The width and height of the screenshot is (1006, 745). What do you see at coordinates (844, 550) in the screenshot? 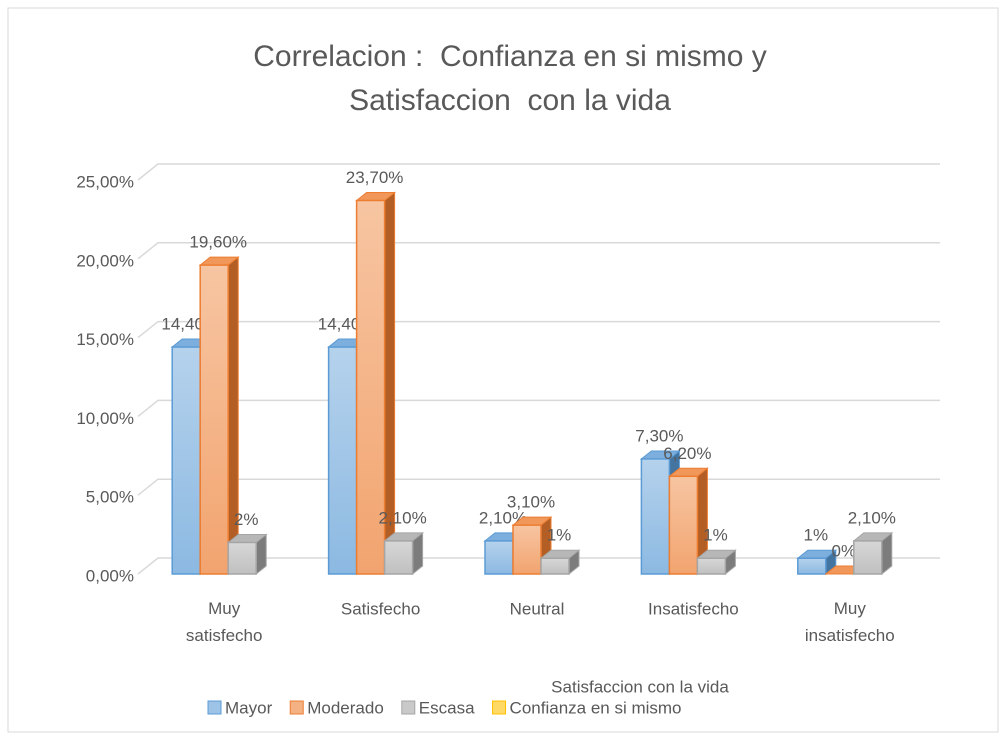
I see `data-label: 0%` at bounding box center [844, 550].